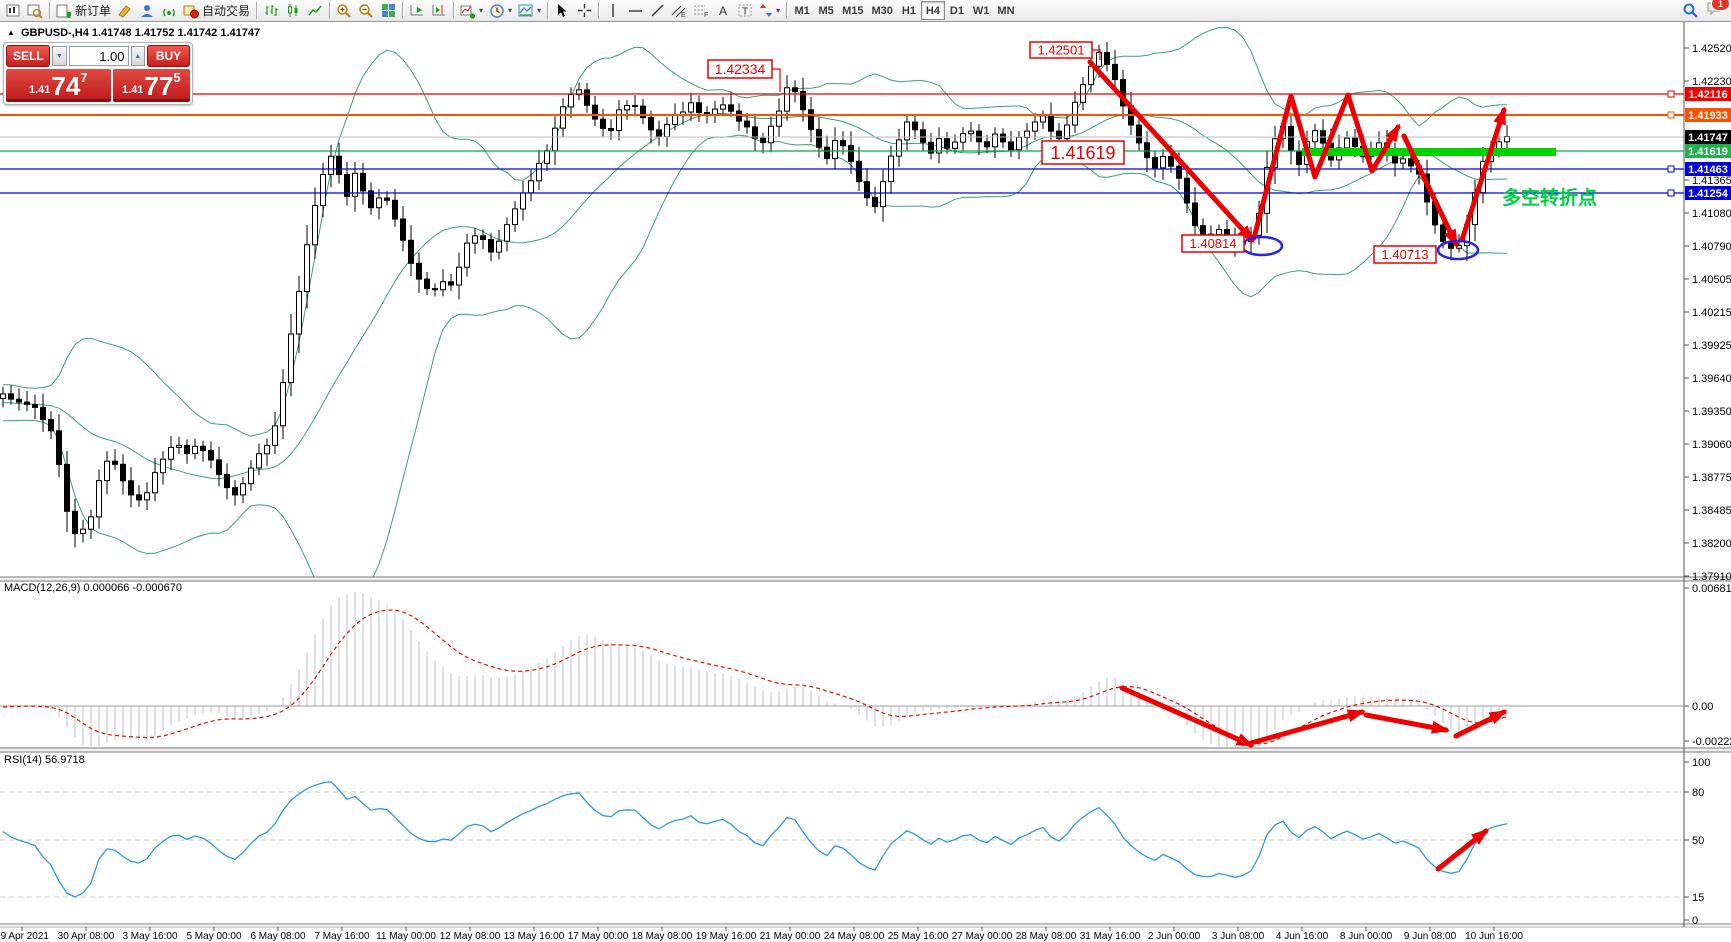 Image resolution: width=1731 pixels, height=942 pixels. Describe the element at coordinates (726, 936) in the screenshot. I see `svg-text: 19 May 16:00` at that location.